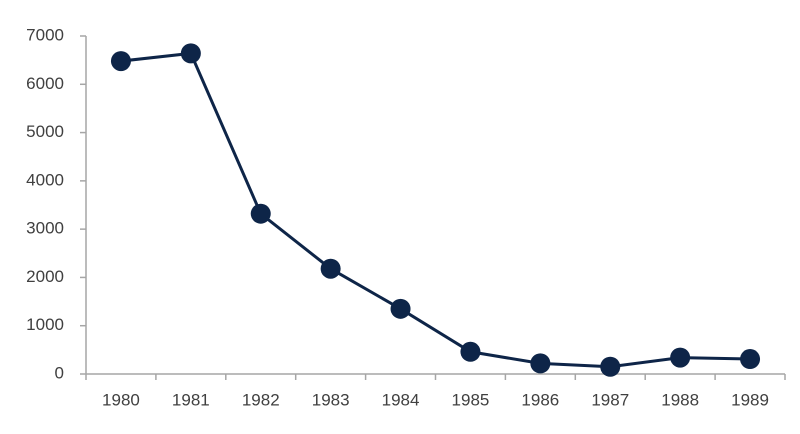  I want to click on y-tick-label: 6000, so click(45, 83).